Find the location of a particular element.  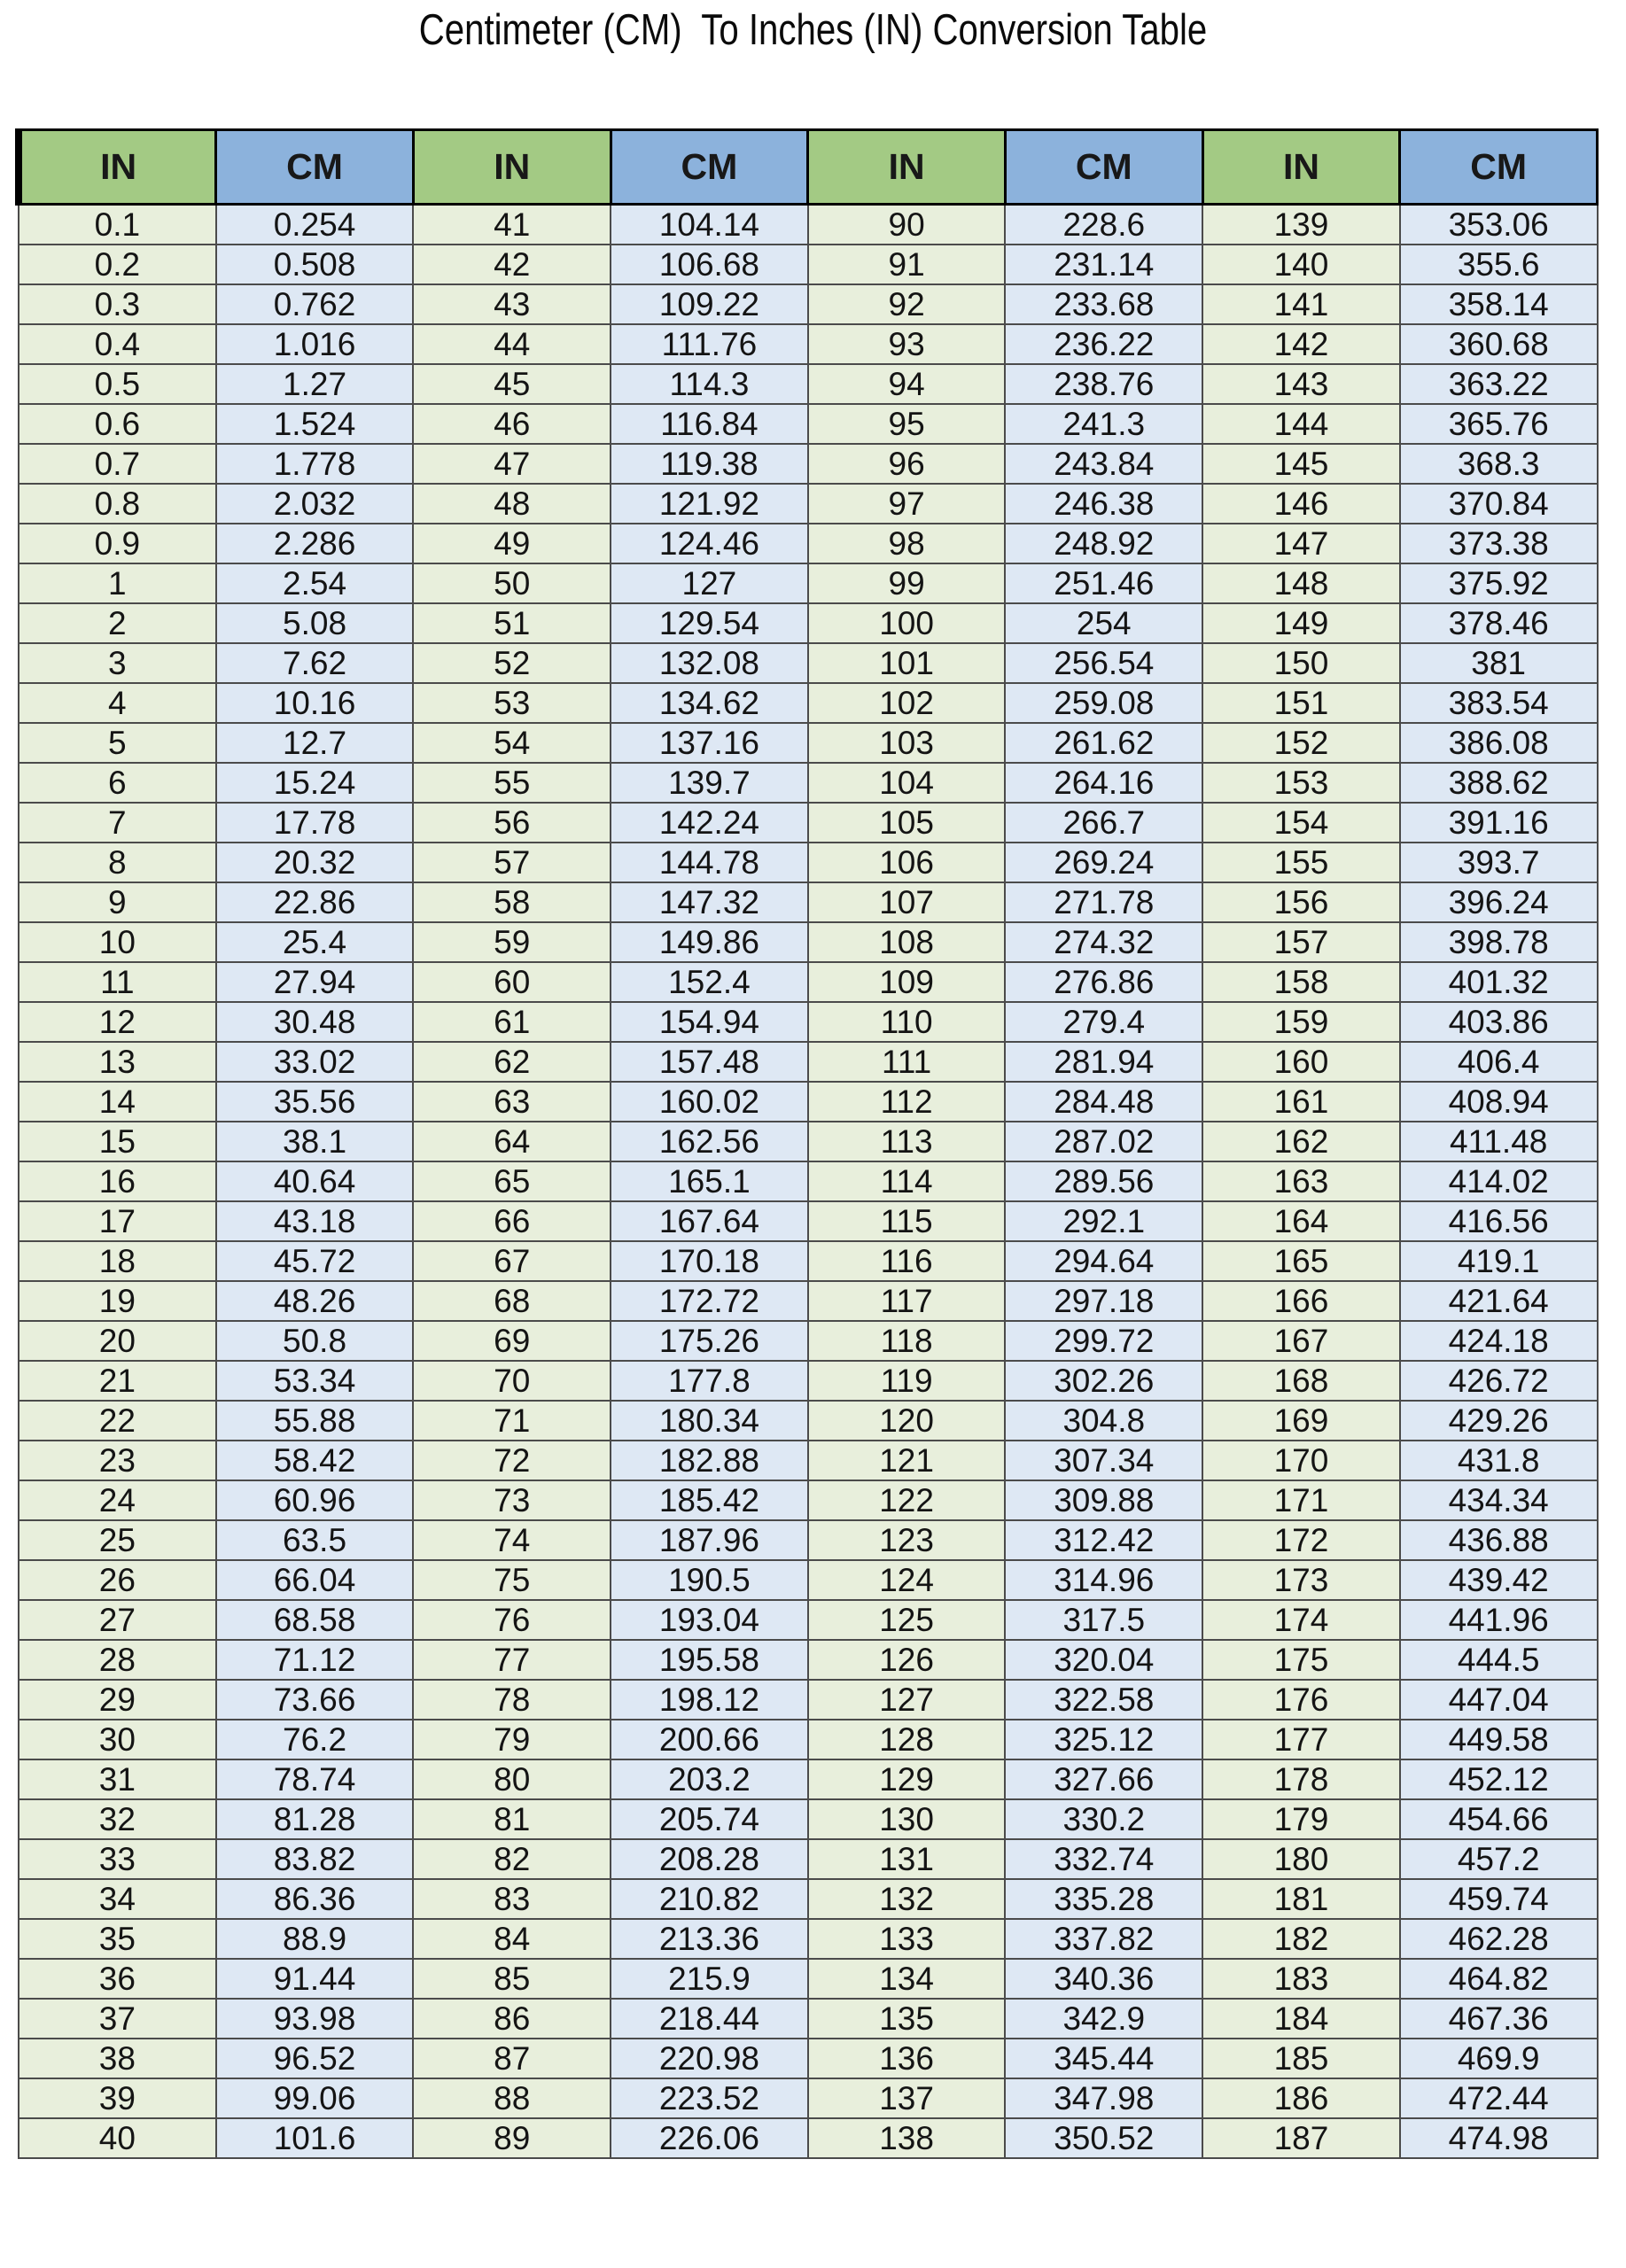

in-value-cell: 0.3 is located at coordinates (117, 304).